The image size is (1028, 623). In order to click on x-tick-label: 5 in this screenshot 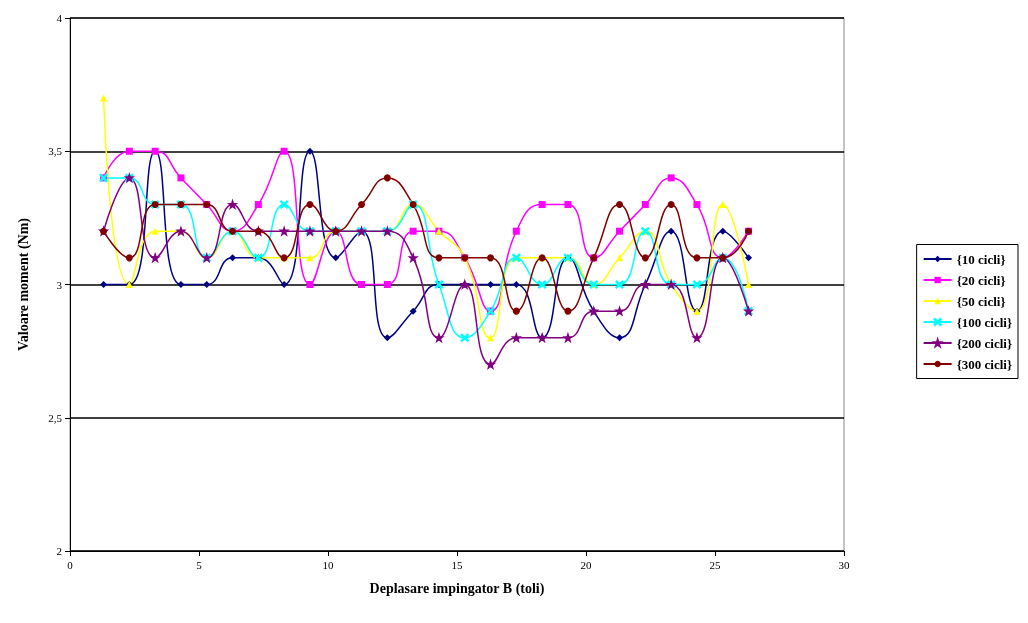, I will do `click(199, 564)`.